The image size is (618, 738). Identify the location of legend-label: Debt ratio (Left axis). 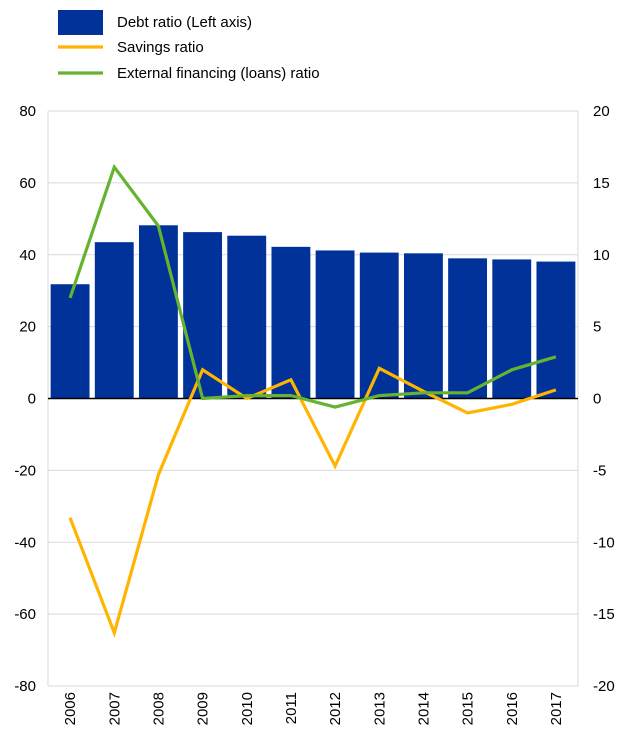
(184, 22).